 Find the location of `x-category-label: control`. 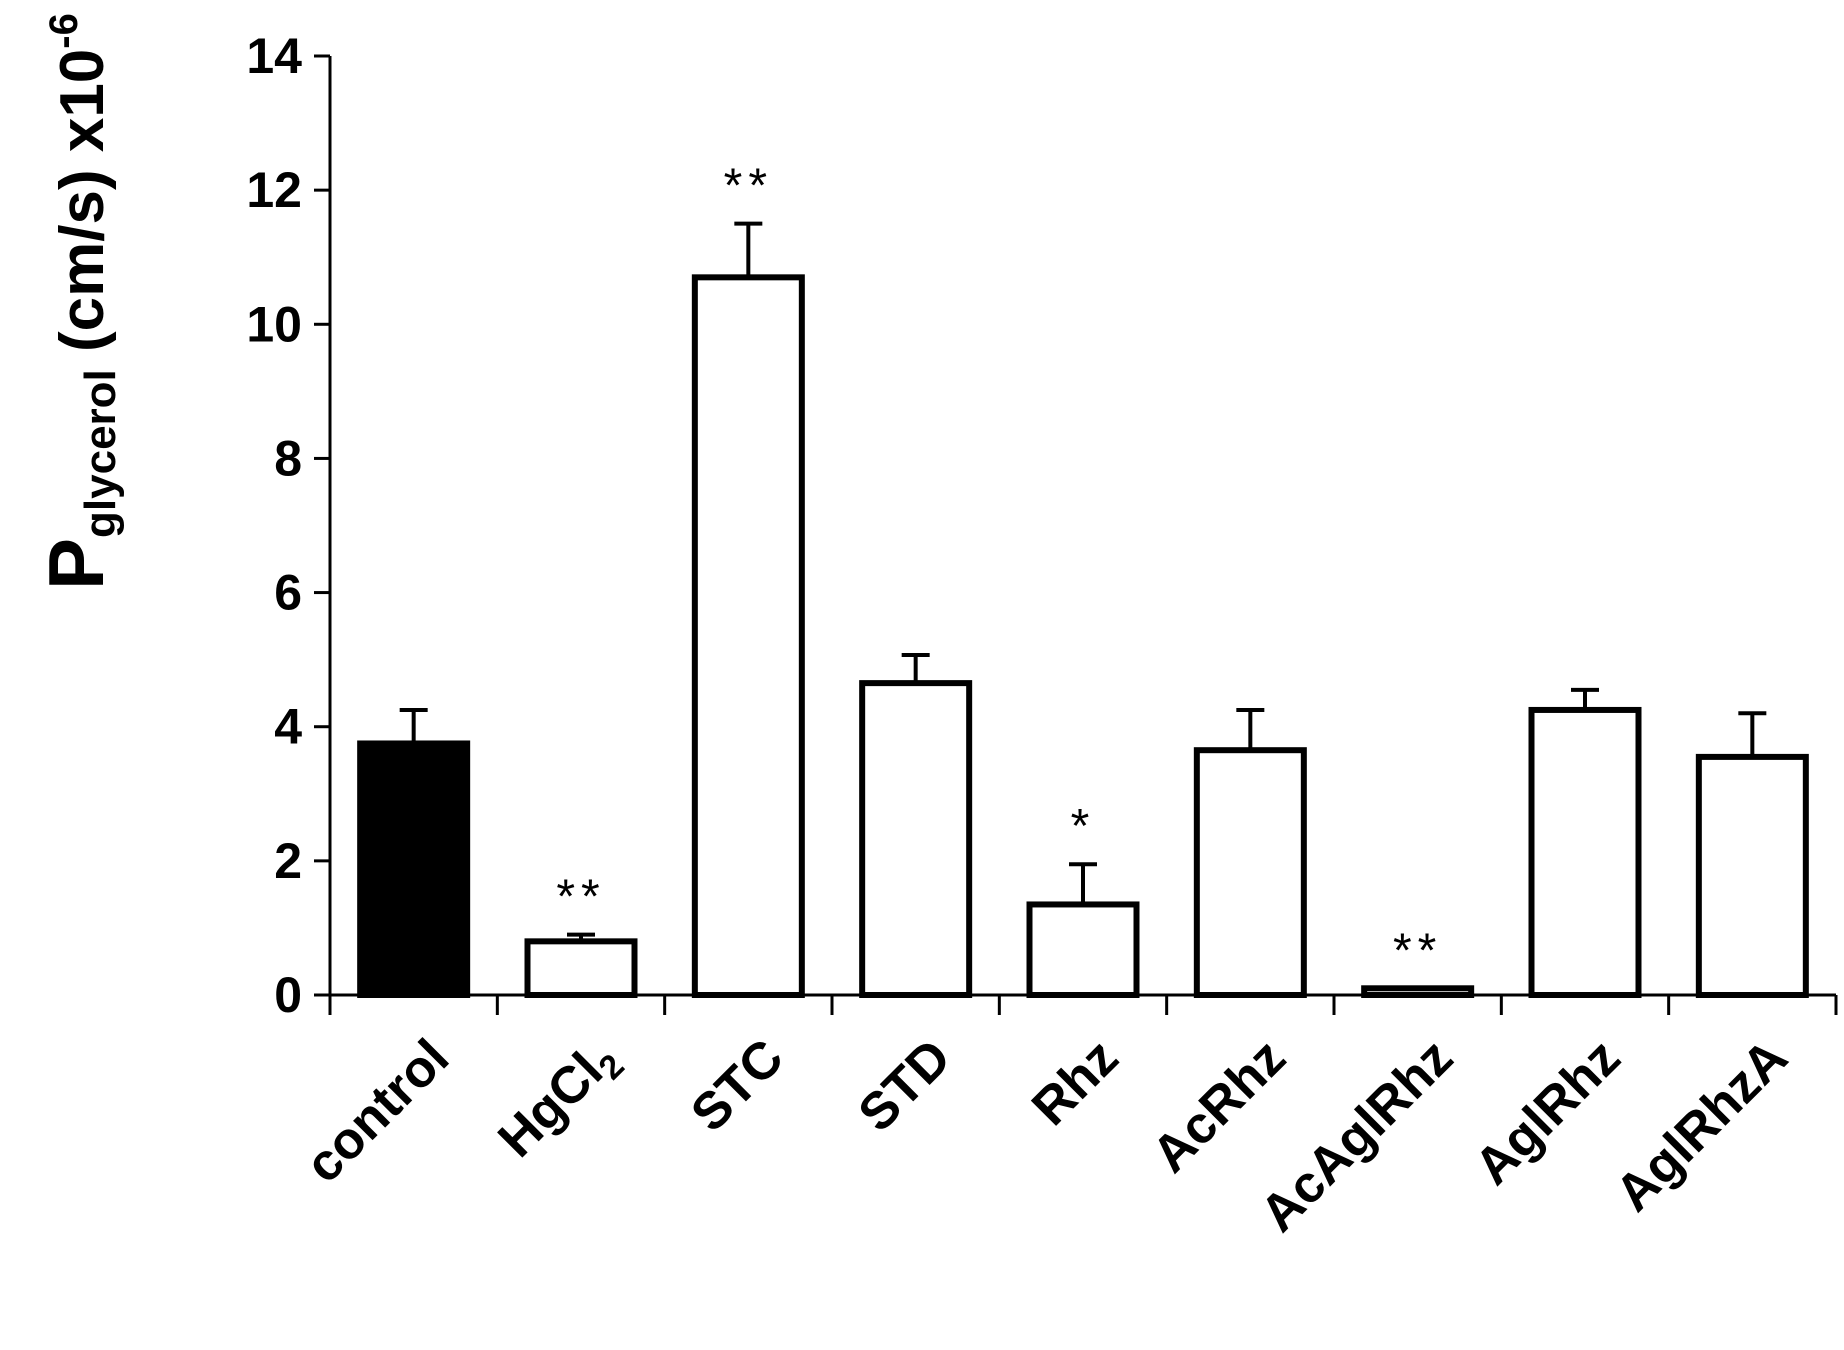

x-category-label: control is located at coordinates (378, 1111).